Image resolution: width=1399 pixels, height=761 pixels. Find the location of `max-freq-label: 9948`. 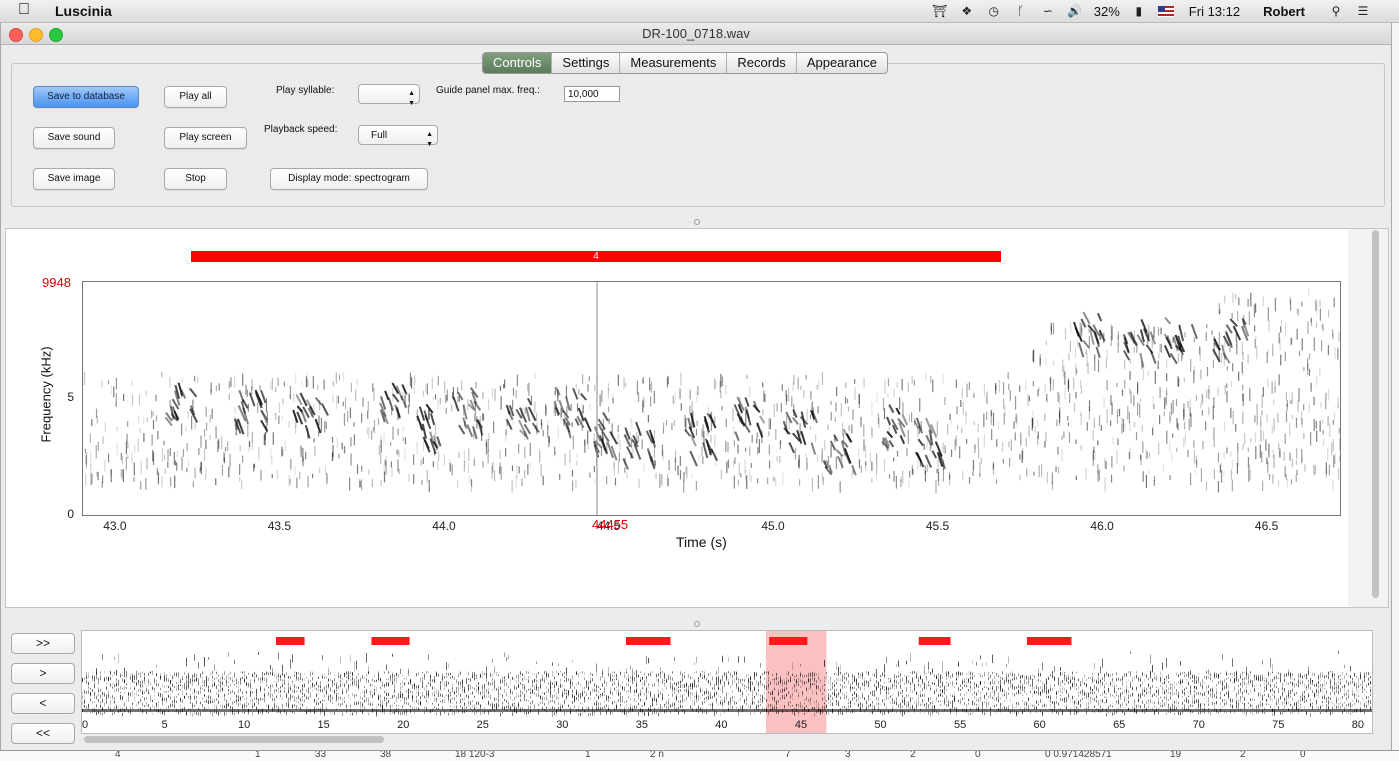

max-freq-label: 9948 is located at coordinates (56, 282).